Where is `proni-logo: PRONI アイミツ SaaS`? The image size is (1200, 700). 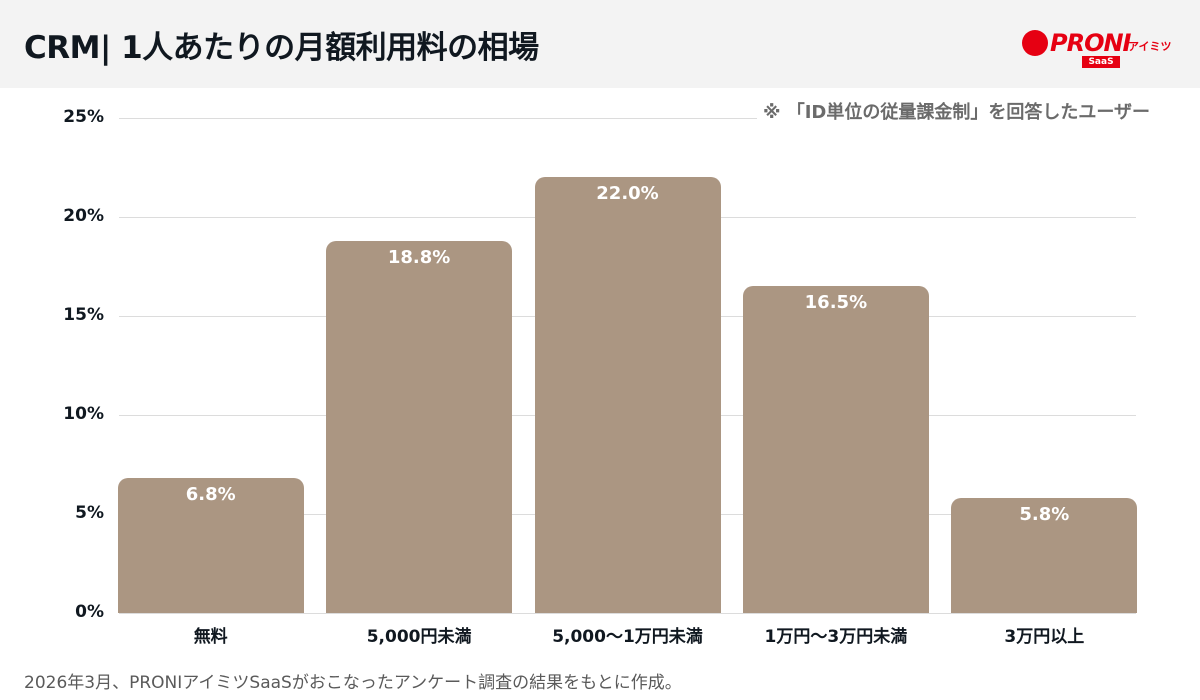 proni-logo: PRONI アイミツ SaaS is located at coordinates (1098, 45).